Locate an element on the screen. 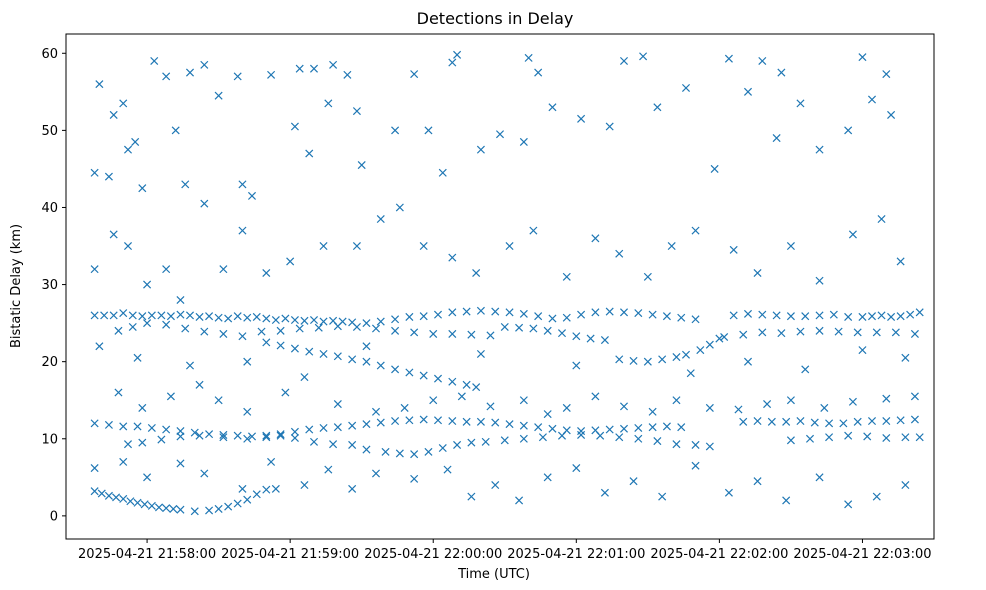  y-tick-label: 0 is located at coordinates (54, 516).